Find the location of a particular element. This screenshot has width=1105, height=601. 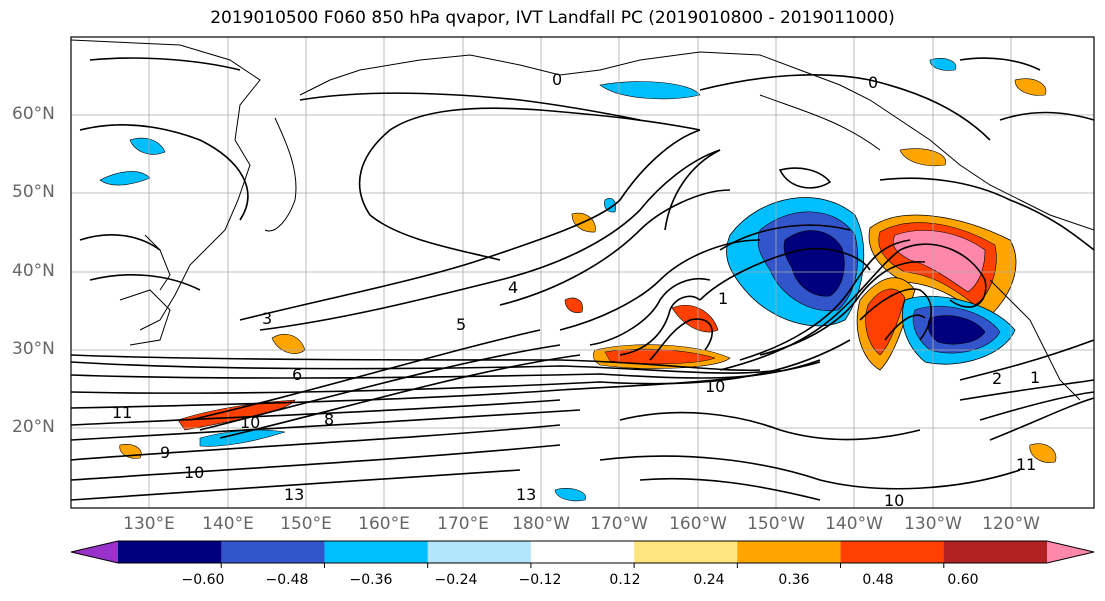

lon-label-170e: 170°E is located at coordinates (463, 524).